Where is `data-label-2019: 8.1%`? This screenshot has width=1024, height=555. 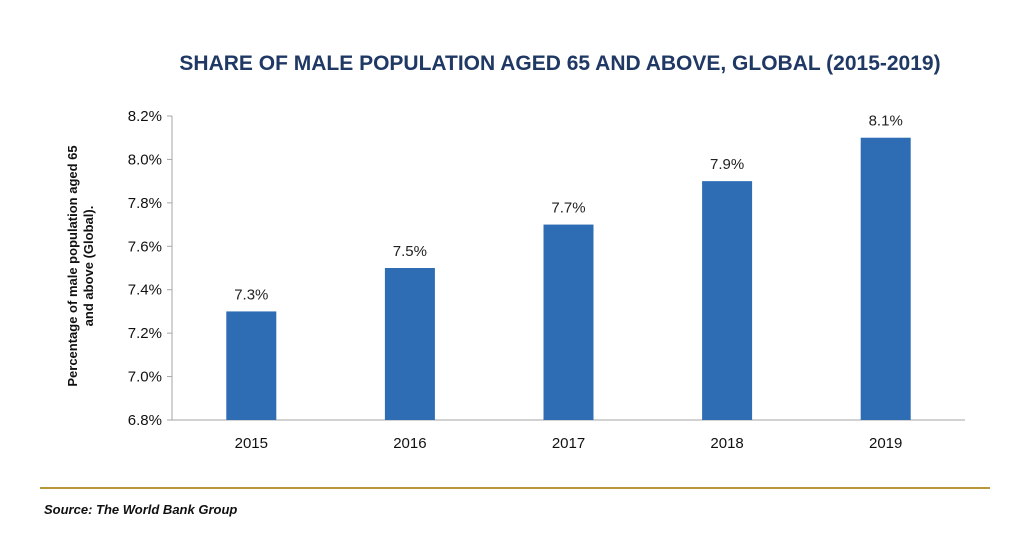 data-label-2019: 8.1% is located at coordinates (886, 121).